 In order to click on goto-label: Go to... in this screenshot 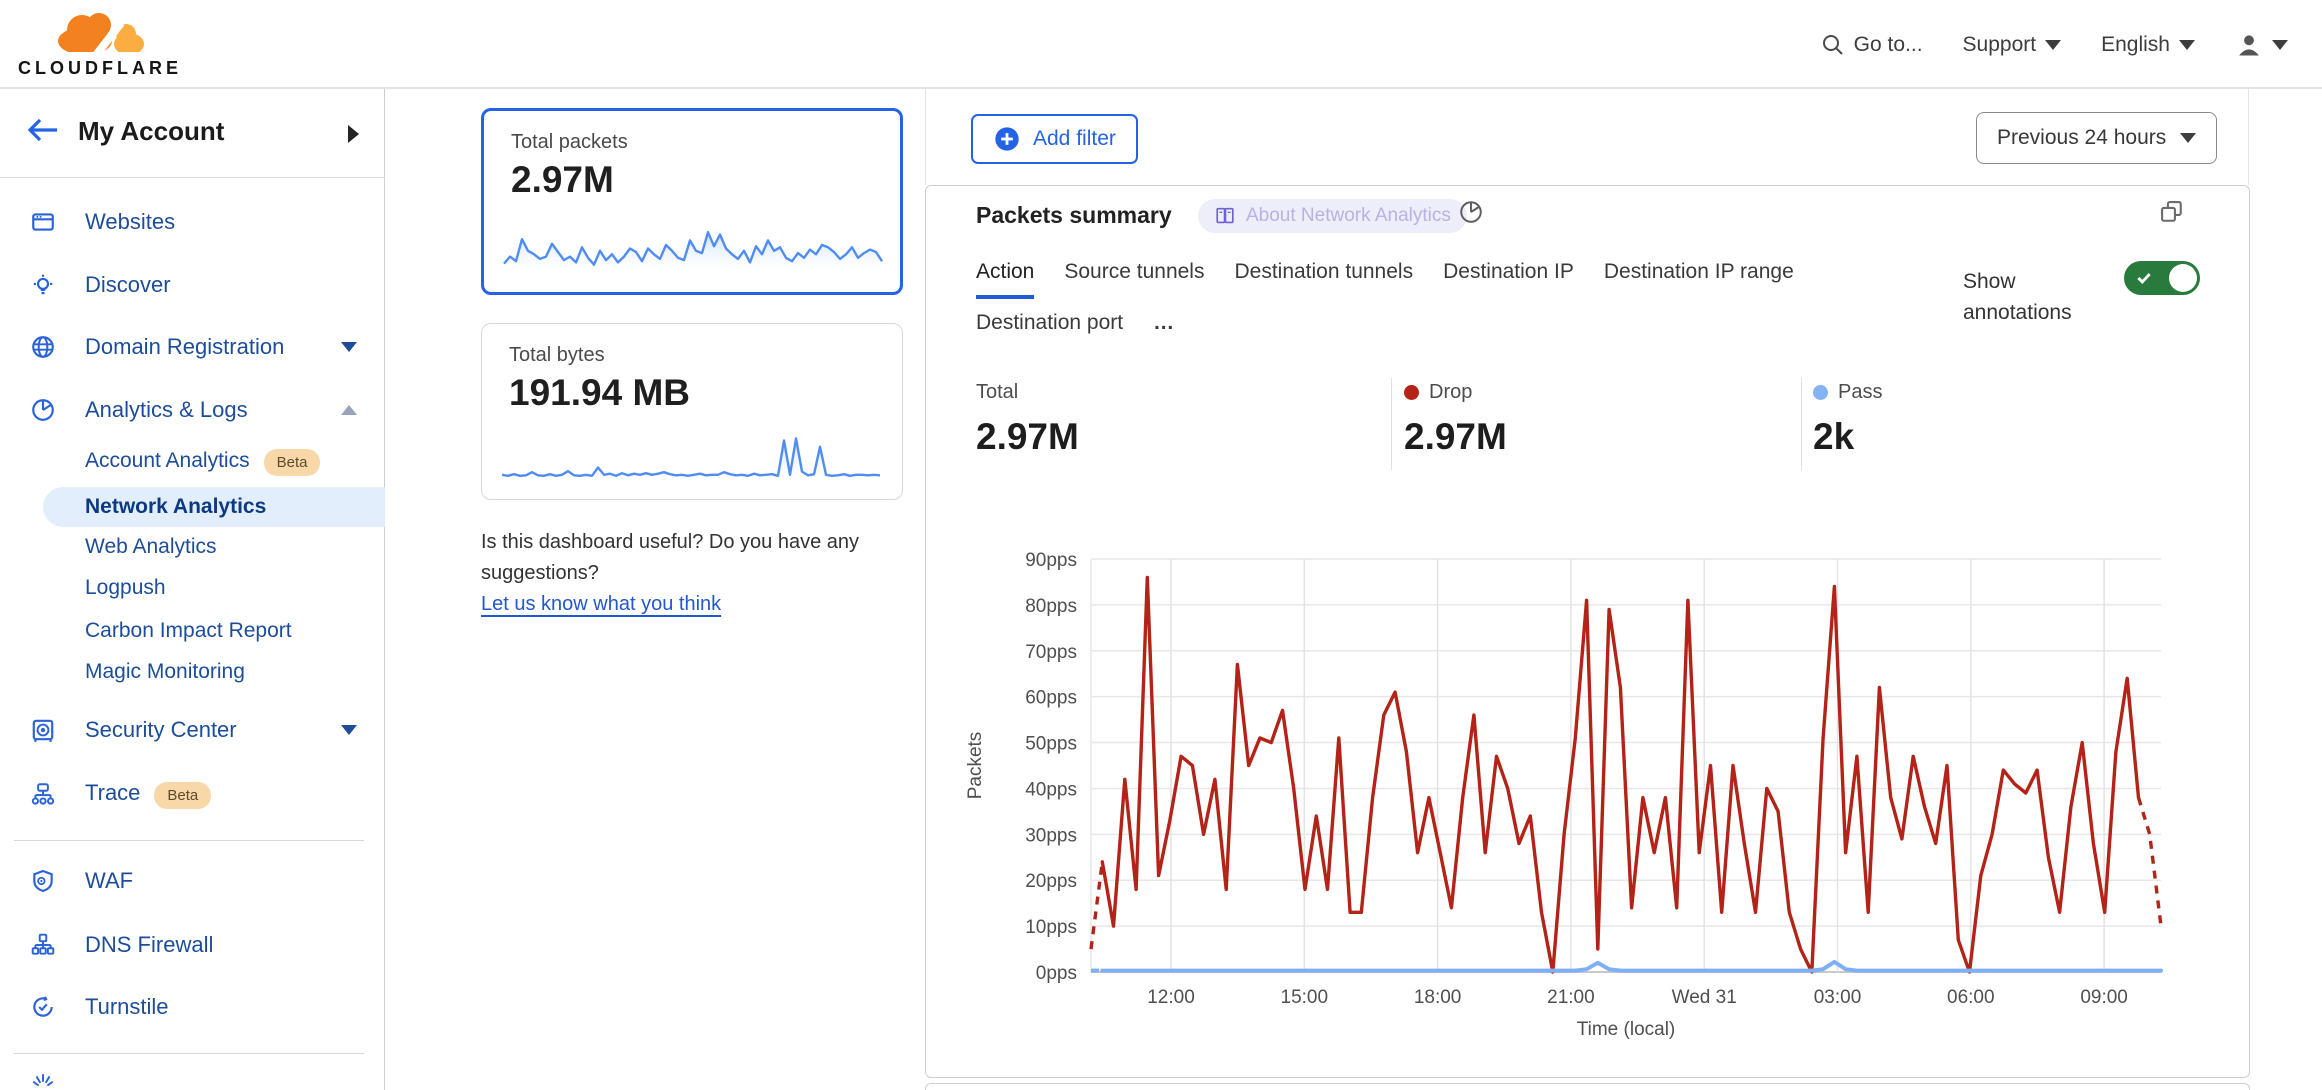, I will do `click(1888, 44)`.